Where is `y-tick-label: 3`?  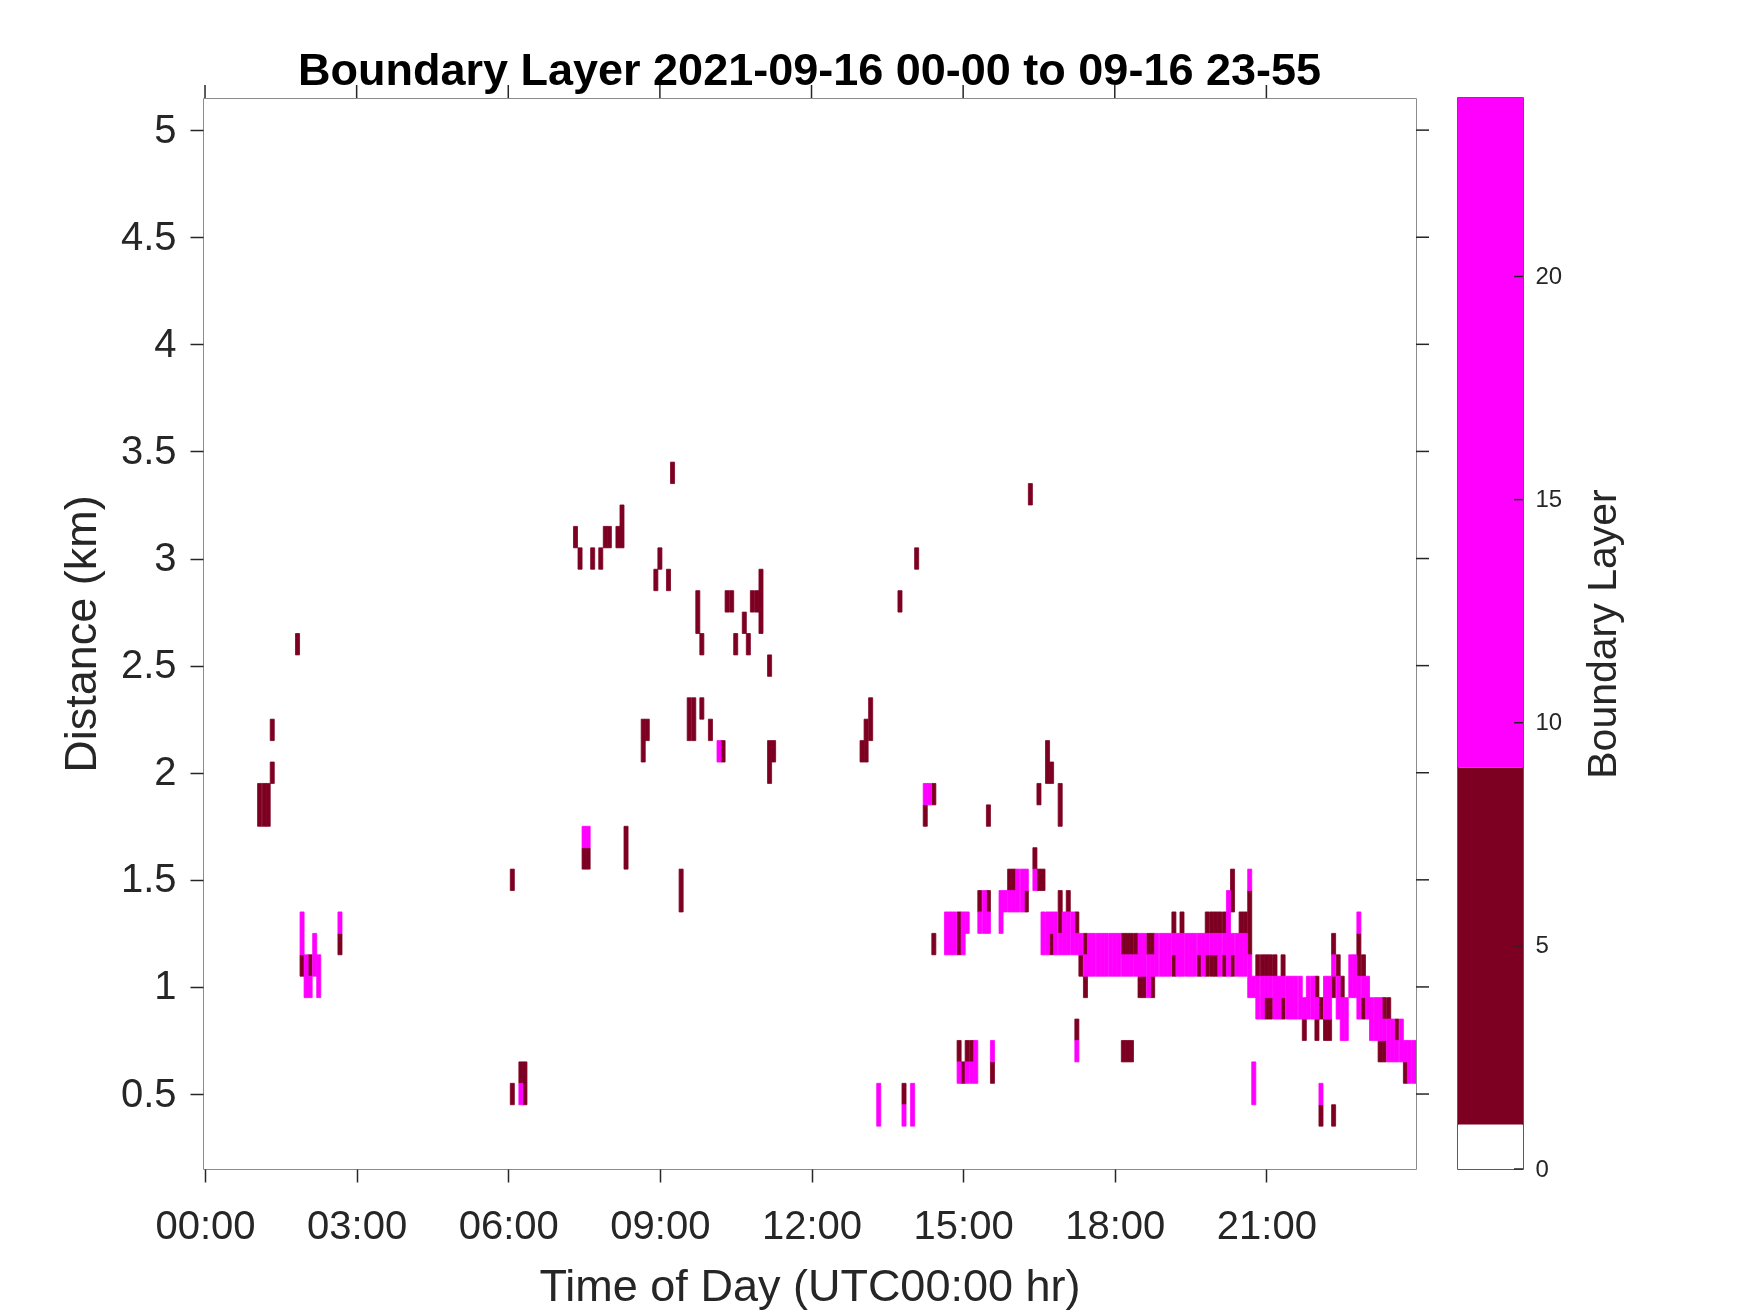
y-tick-label: 3 is located at coordinates (165, 557).